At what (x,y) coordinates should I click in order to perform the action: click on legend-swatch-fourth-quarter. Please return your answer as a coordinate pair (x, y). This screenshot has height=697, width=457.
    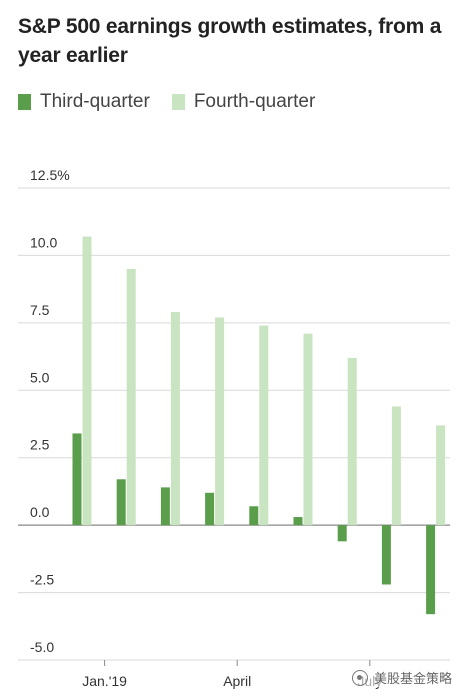
    Looking at the image, I should click on (178, 102).